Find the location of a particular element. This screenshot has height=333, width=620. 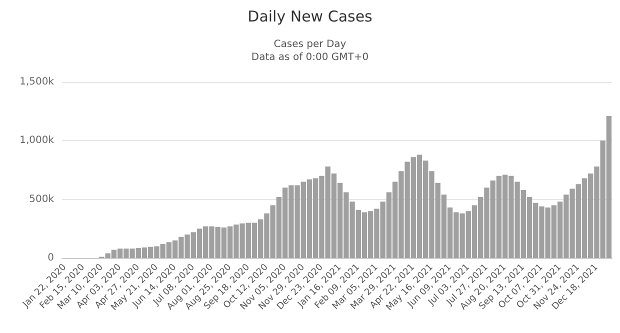

y-tick-label: 500k is located at coordinates (41, 199).